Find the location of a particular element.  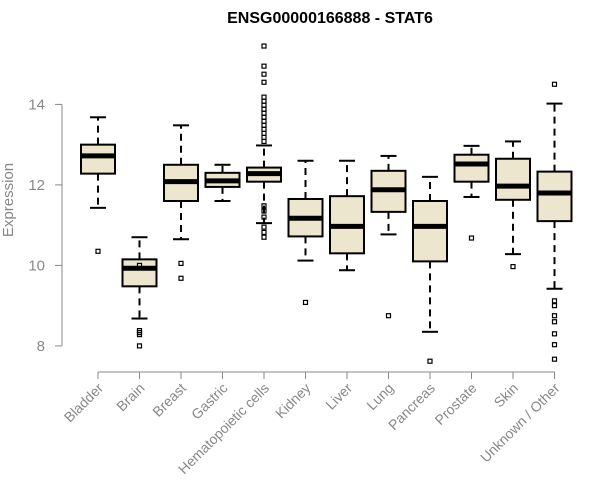

x-tick-label: Liver is located at coordinates (338, 396).